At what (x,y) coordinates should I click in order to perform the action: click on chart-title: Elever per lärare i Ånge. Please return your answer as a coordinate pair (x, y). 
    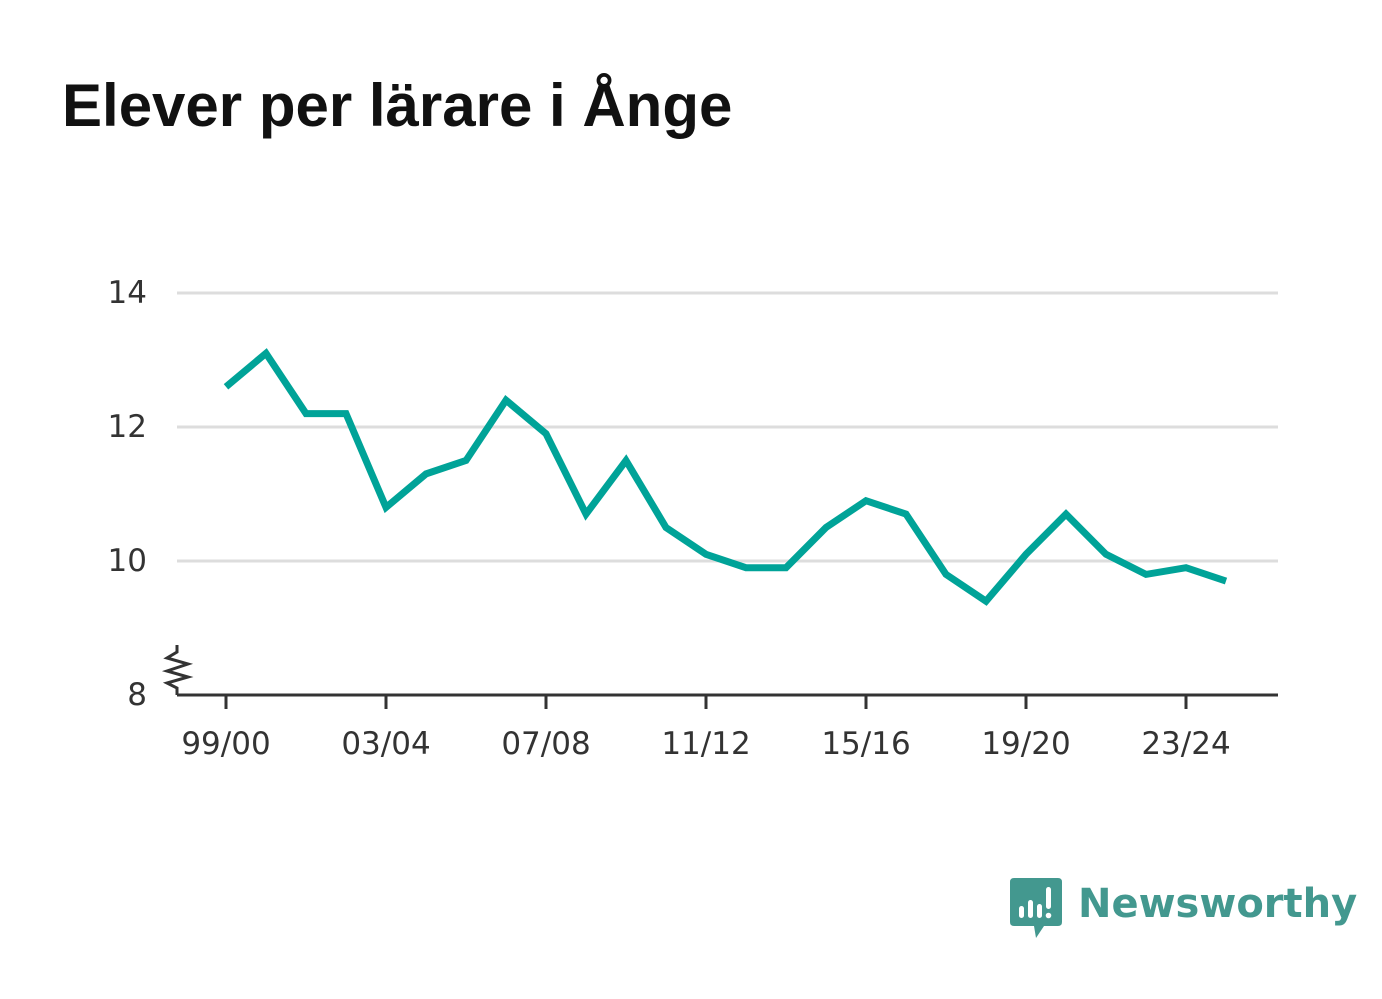
    Looking at the image, I should click on (397, 105).